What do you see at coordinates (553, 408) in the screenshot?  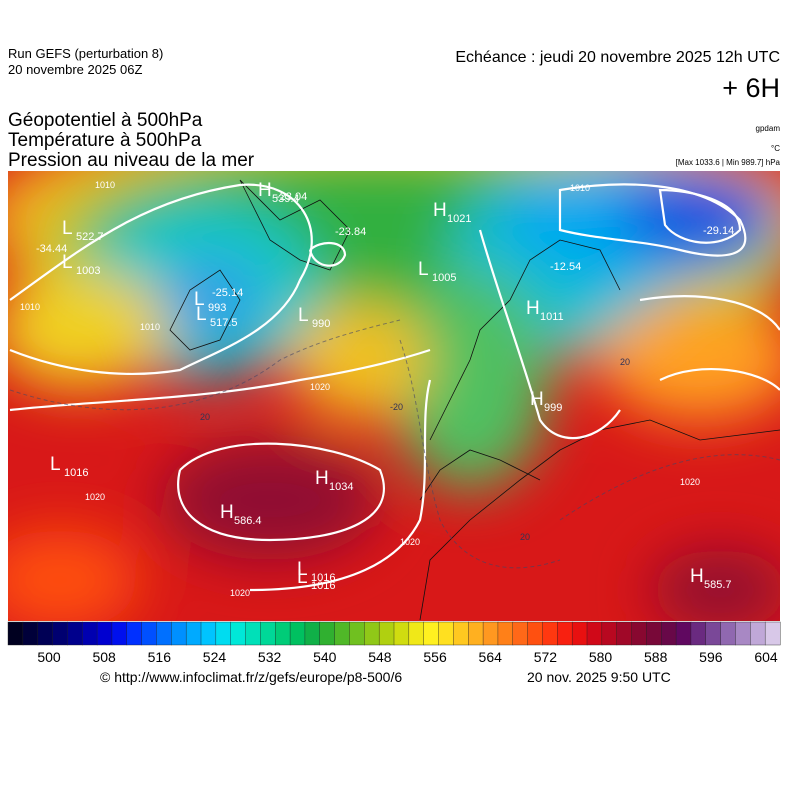 I see `center-value: 999` at bounding box center [553, 408].